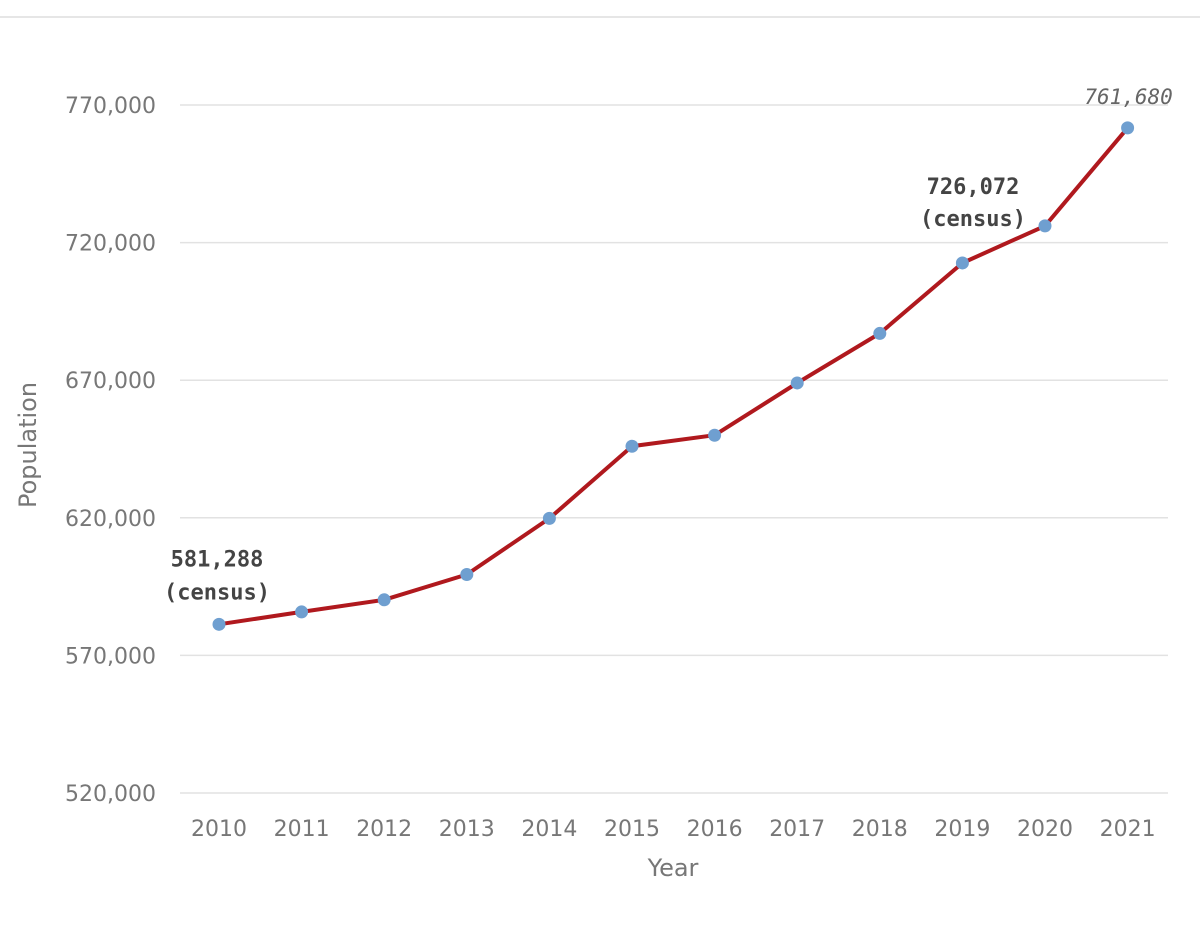 This screenshot has width=1200, height=935. I want to click on x-tick-label: 2017, so click(797, 829).